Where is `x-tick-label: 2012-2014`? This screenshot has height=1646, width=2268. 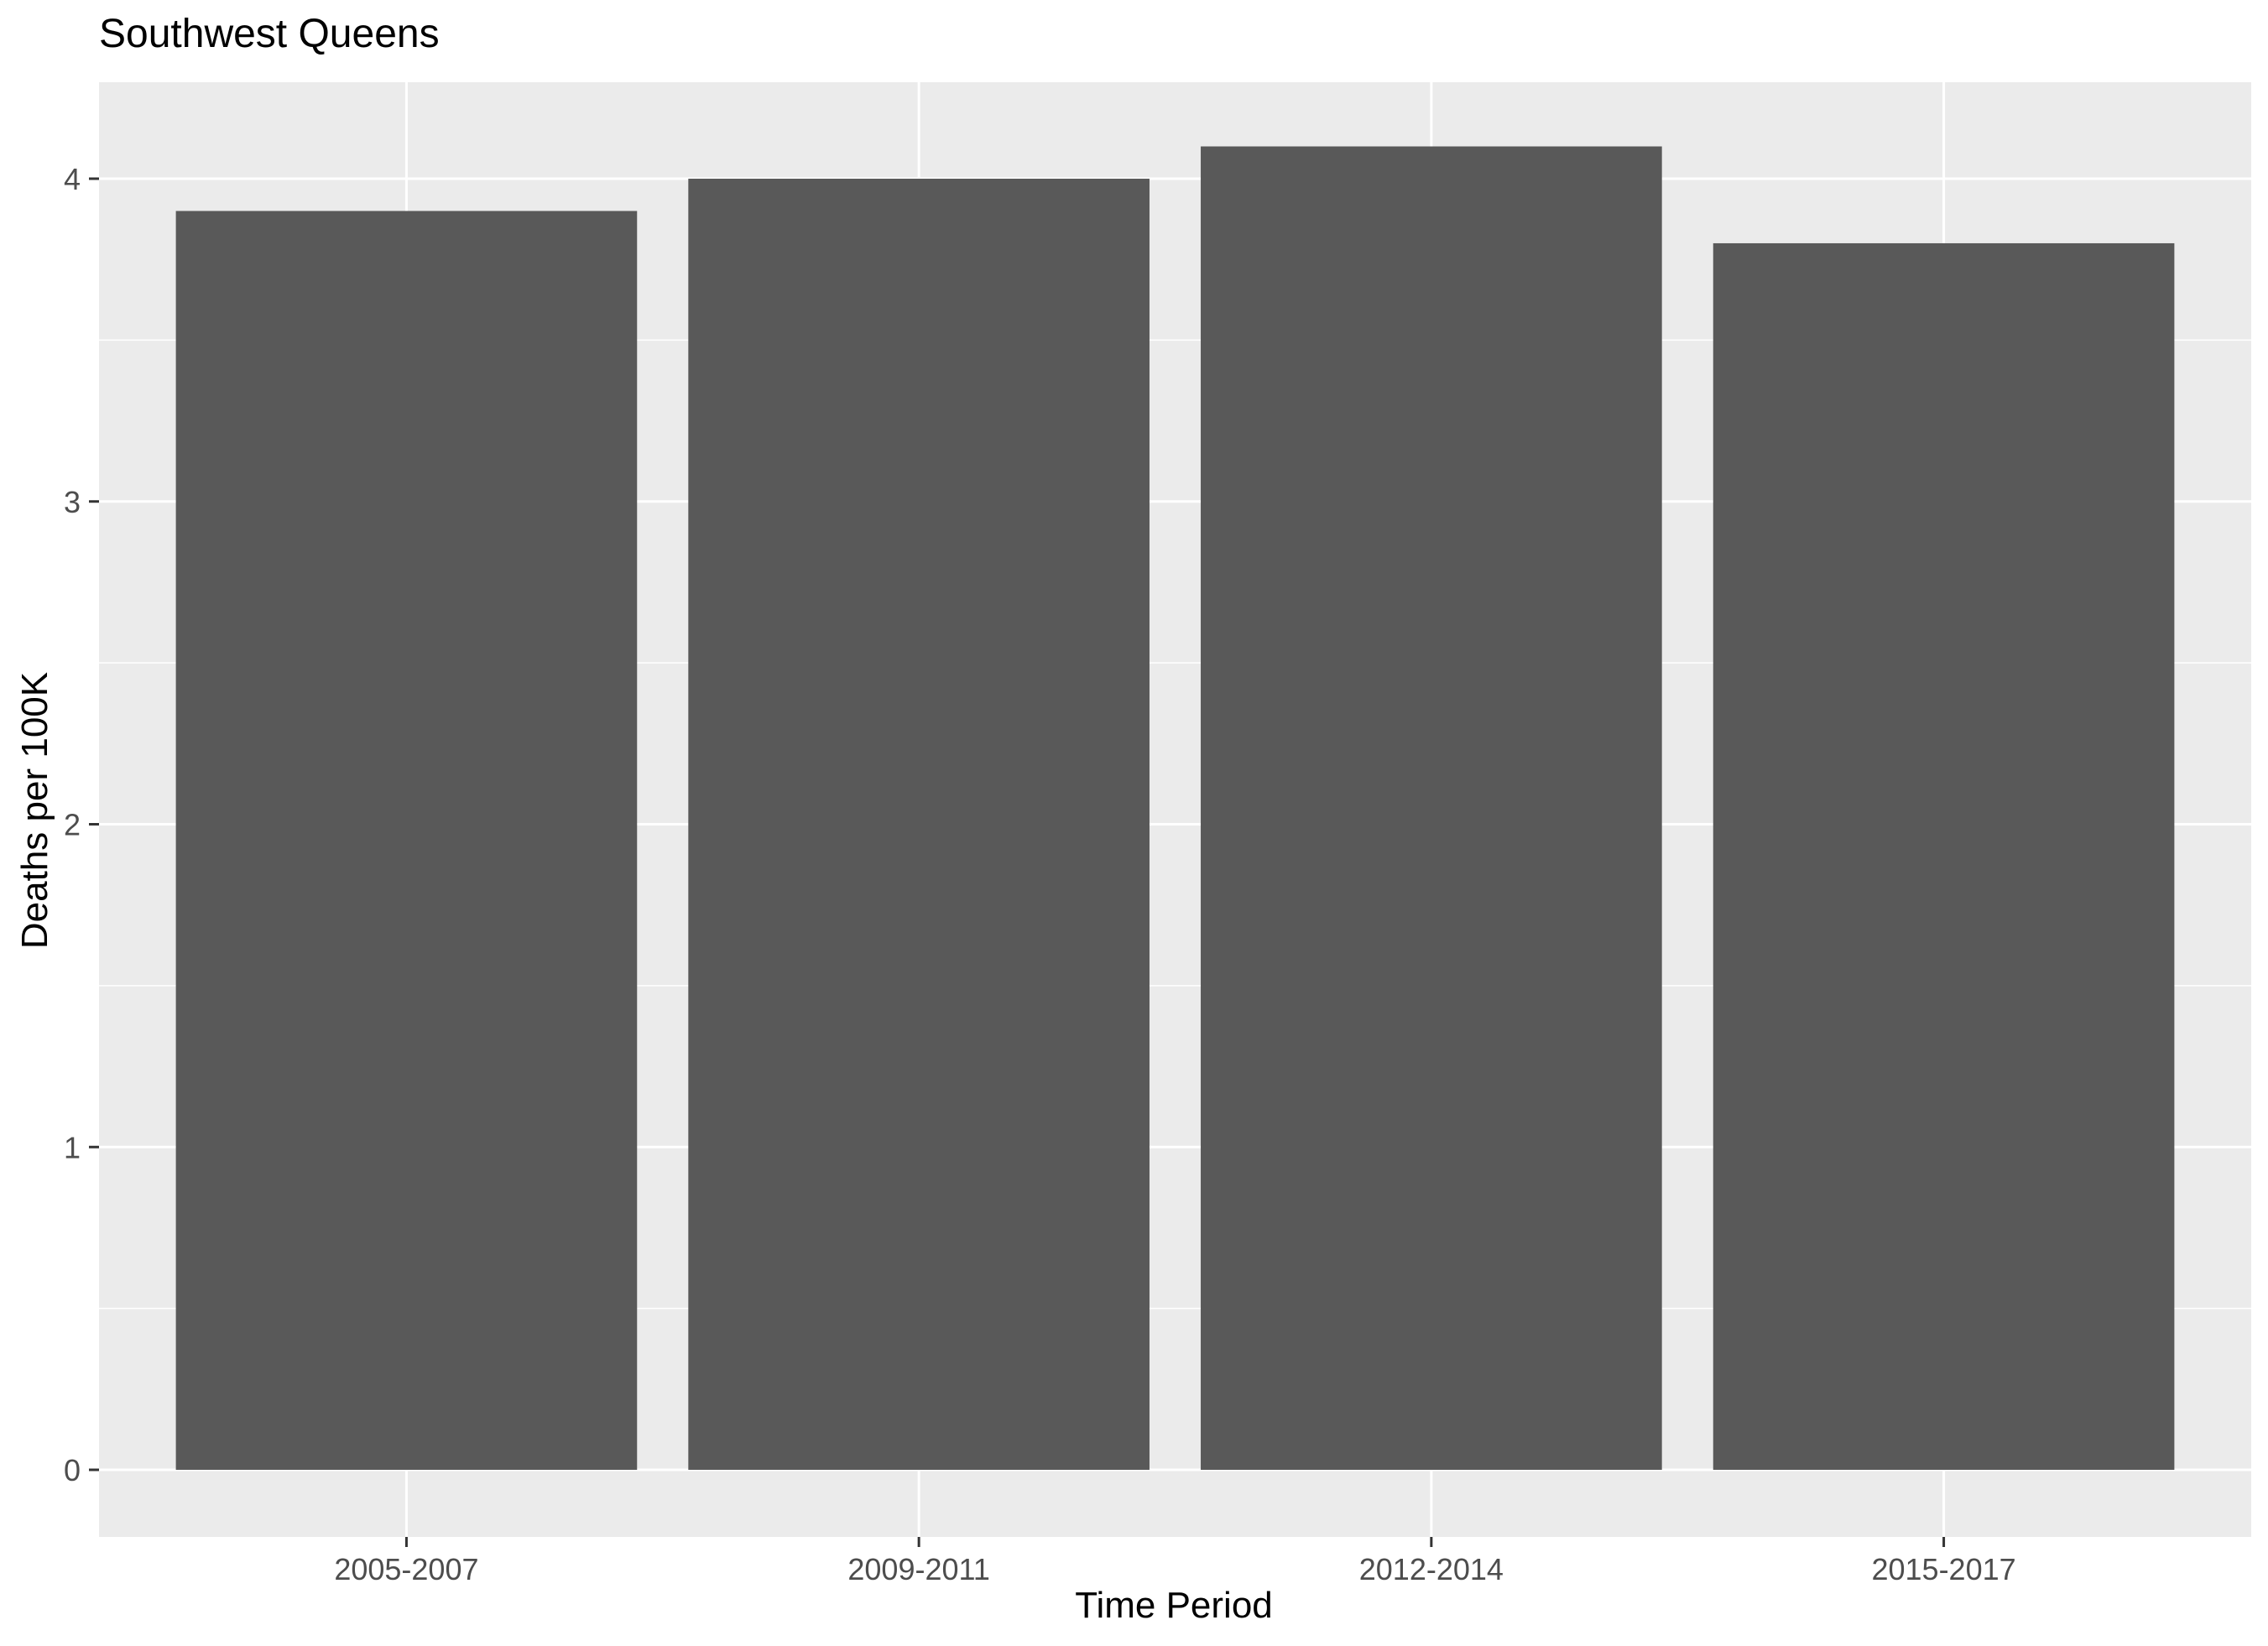 x-tick-label: 2012-2014 is located at coordinates (1431, 1569).